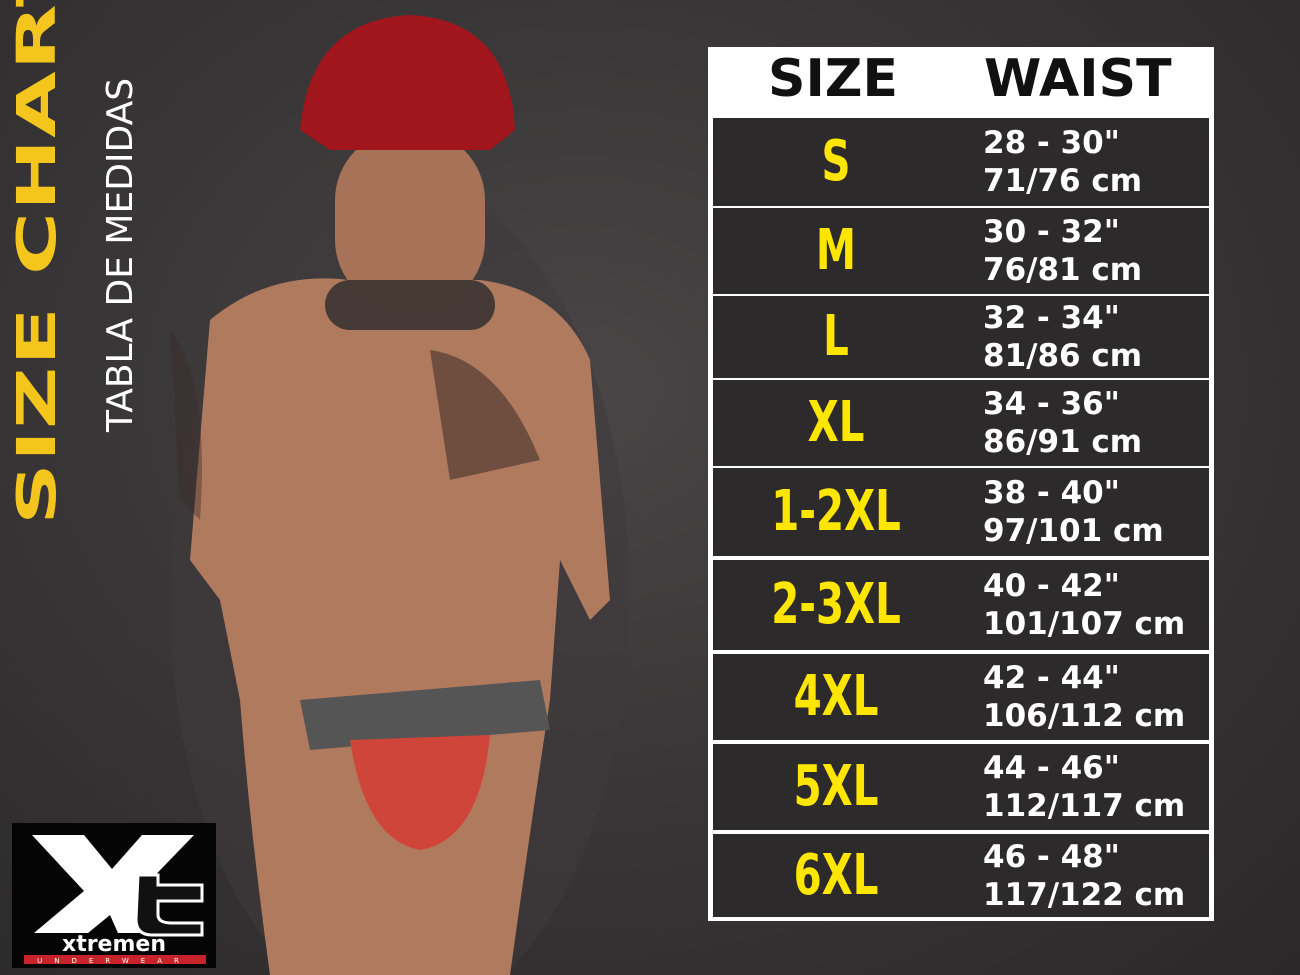 The width and height of the screenshot is (1300, 975). Describe the element at coordinates (37, 262) in the screenshot. I see `size-chart-title: SIZE CHART` at that location.